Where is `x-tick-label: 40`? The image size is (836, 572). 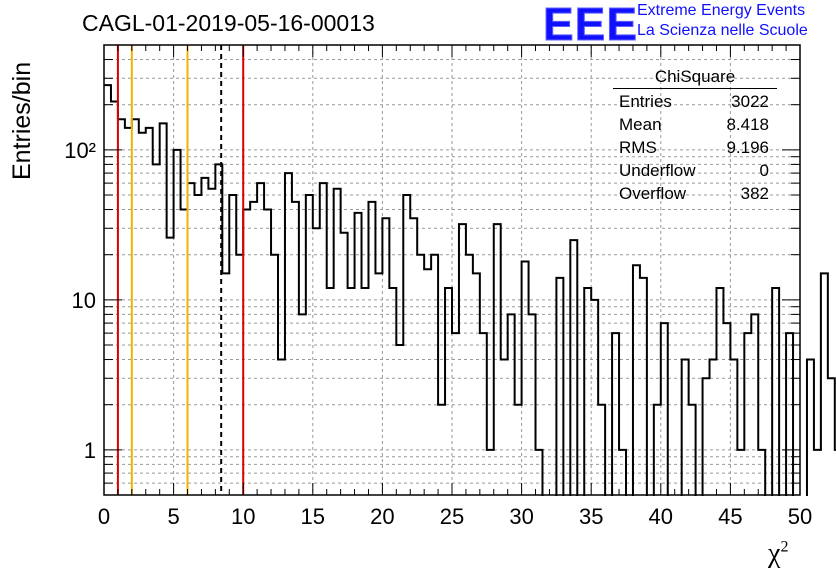
x-tick-label: 40 is located at coordinates (661, 516).